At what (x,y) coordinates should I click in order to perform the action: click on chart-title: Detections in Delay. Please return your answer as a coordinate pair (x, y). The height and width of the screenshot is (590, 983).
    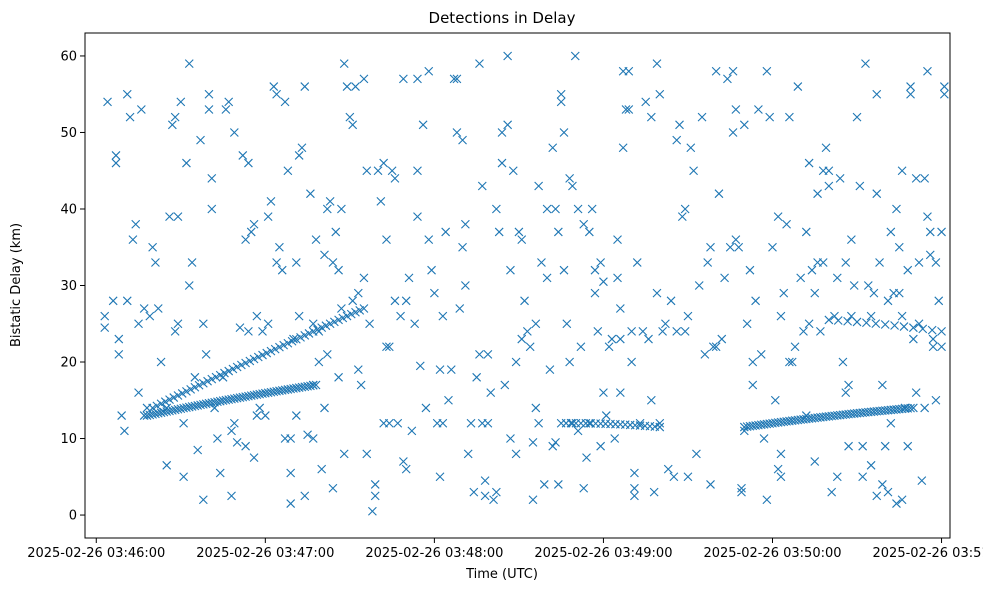
    Looking at the image, I should click on (502, 18).